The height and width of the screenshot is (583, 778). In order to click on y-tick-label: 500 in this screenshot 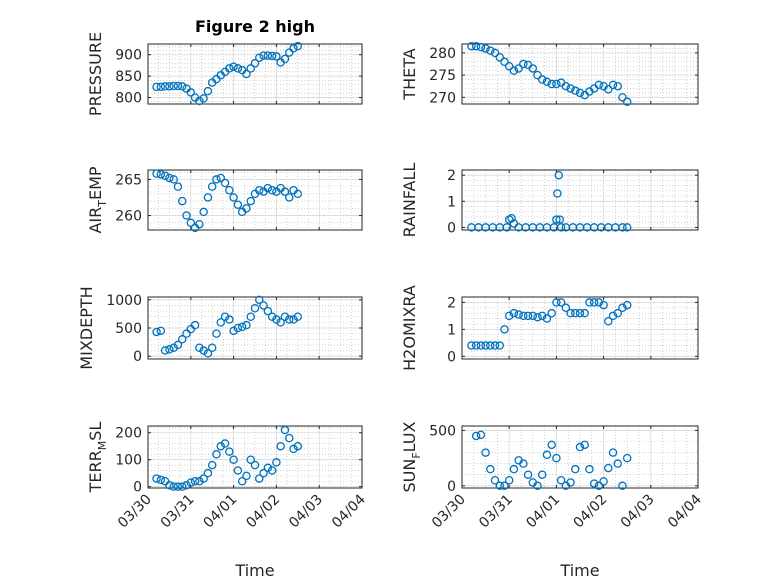, I will do `click(442, 431)`.